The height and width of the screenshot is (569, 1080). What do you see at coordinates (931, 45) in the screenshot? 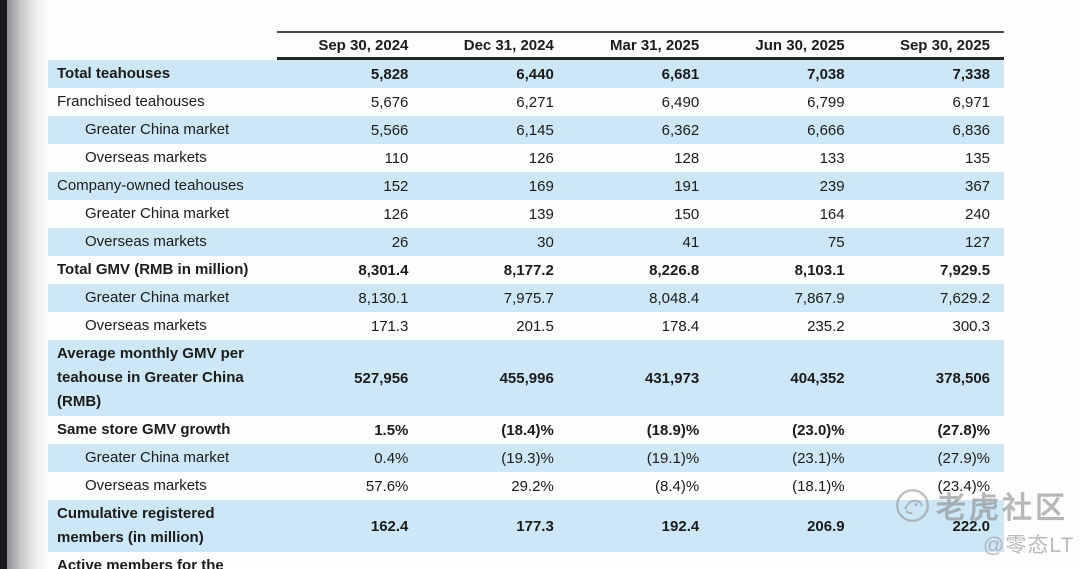
I see `column-header: Sep 30, 2025` at bounding box center [931, 45].